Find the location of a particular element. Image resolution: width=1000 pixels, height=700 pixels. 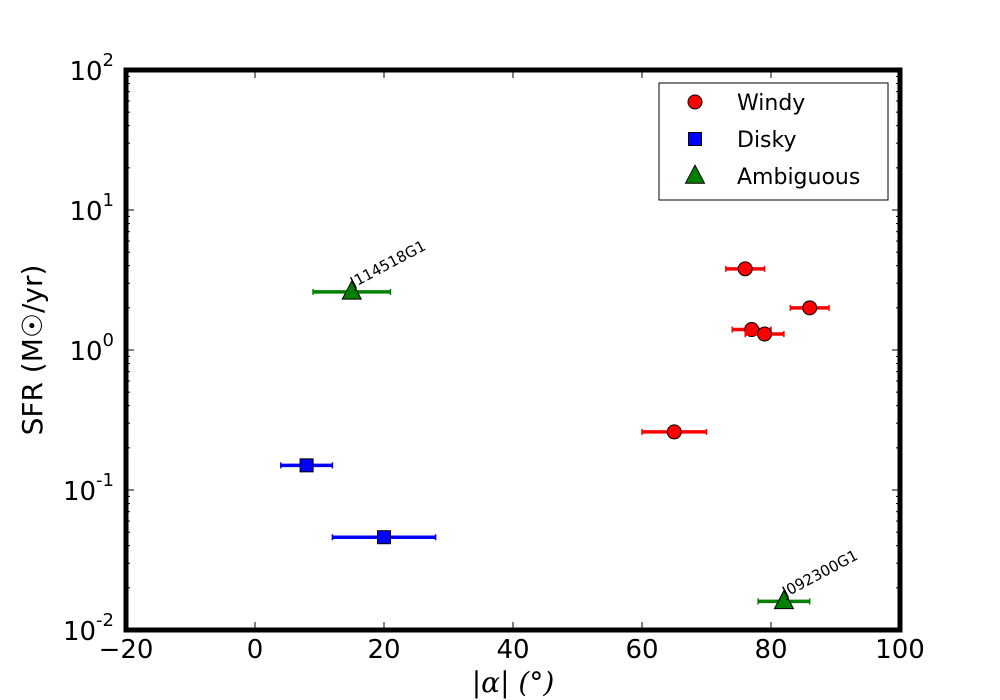

y-tick-label: 10² is located at coordinates (91, 68).